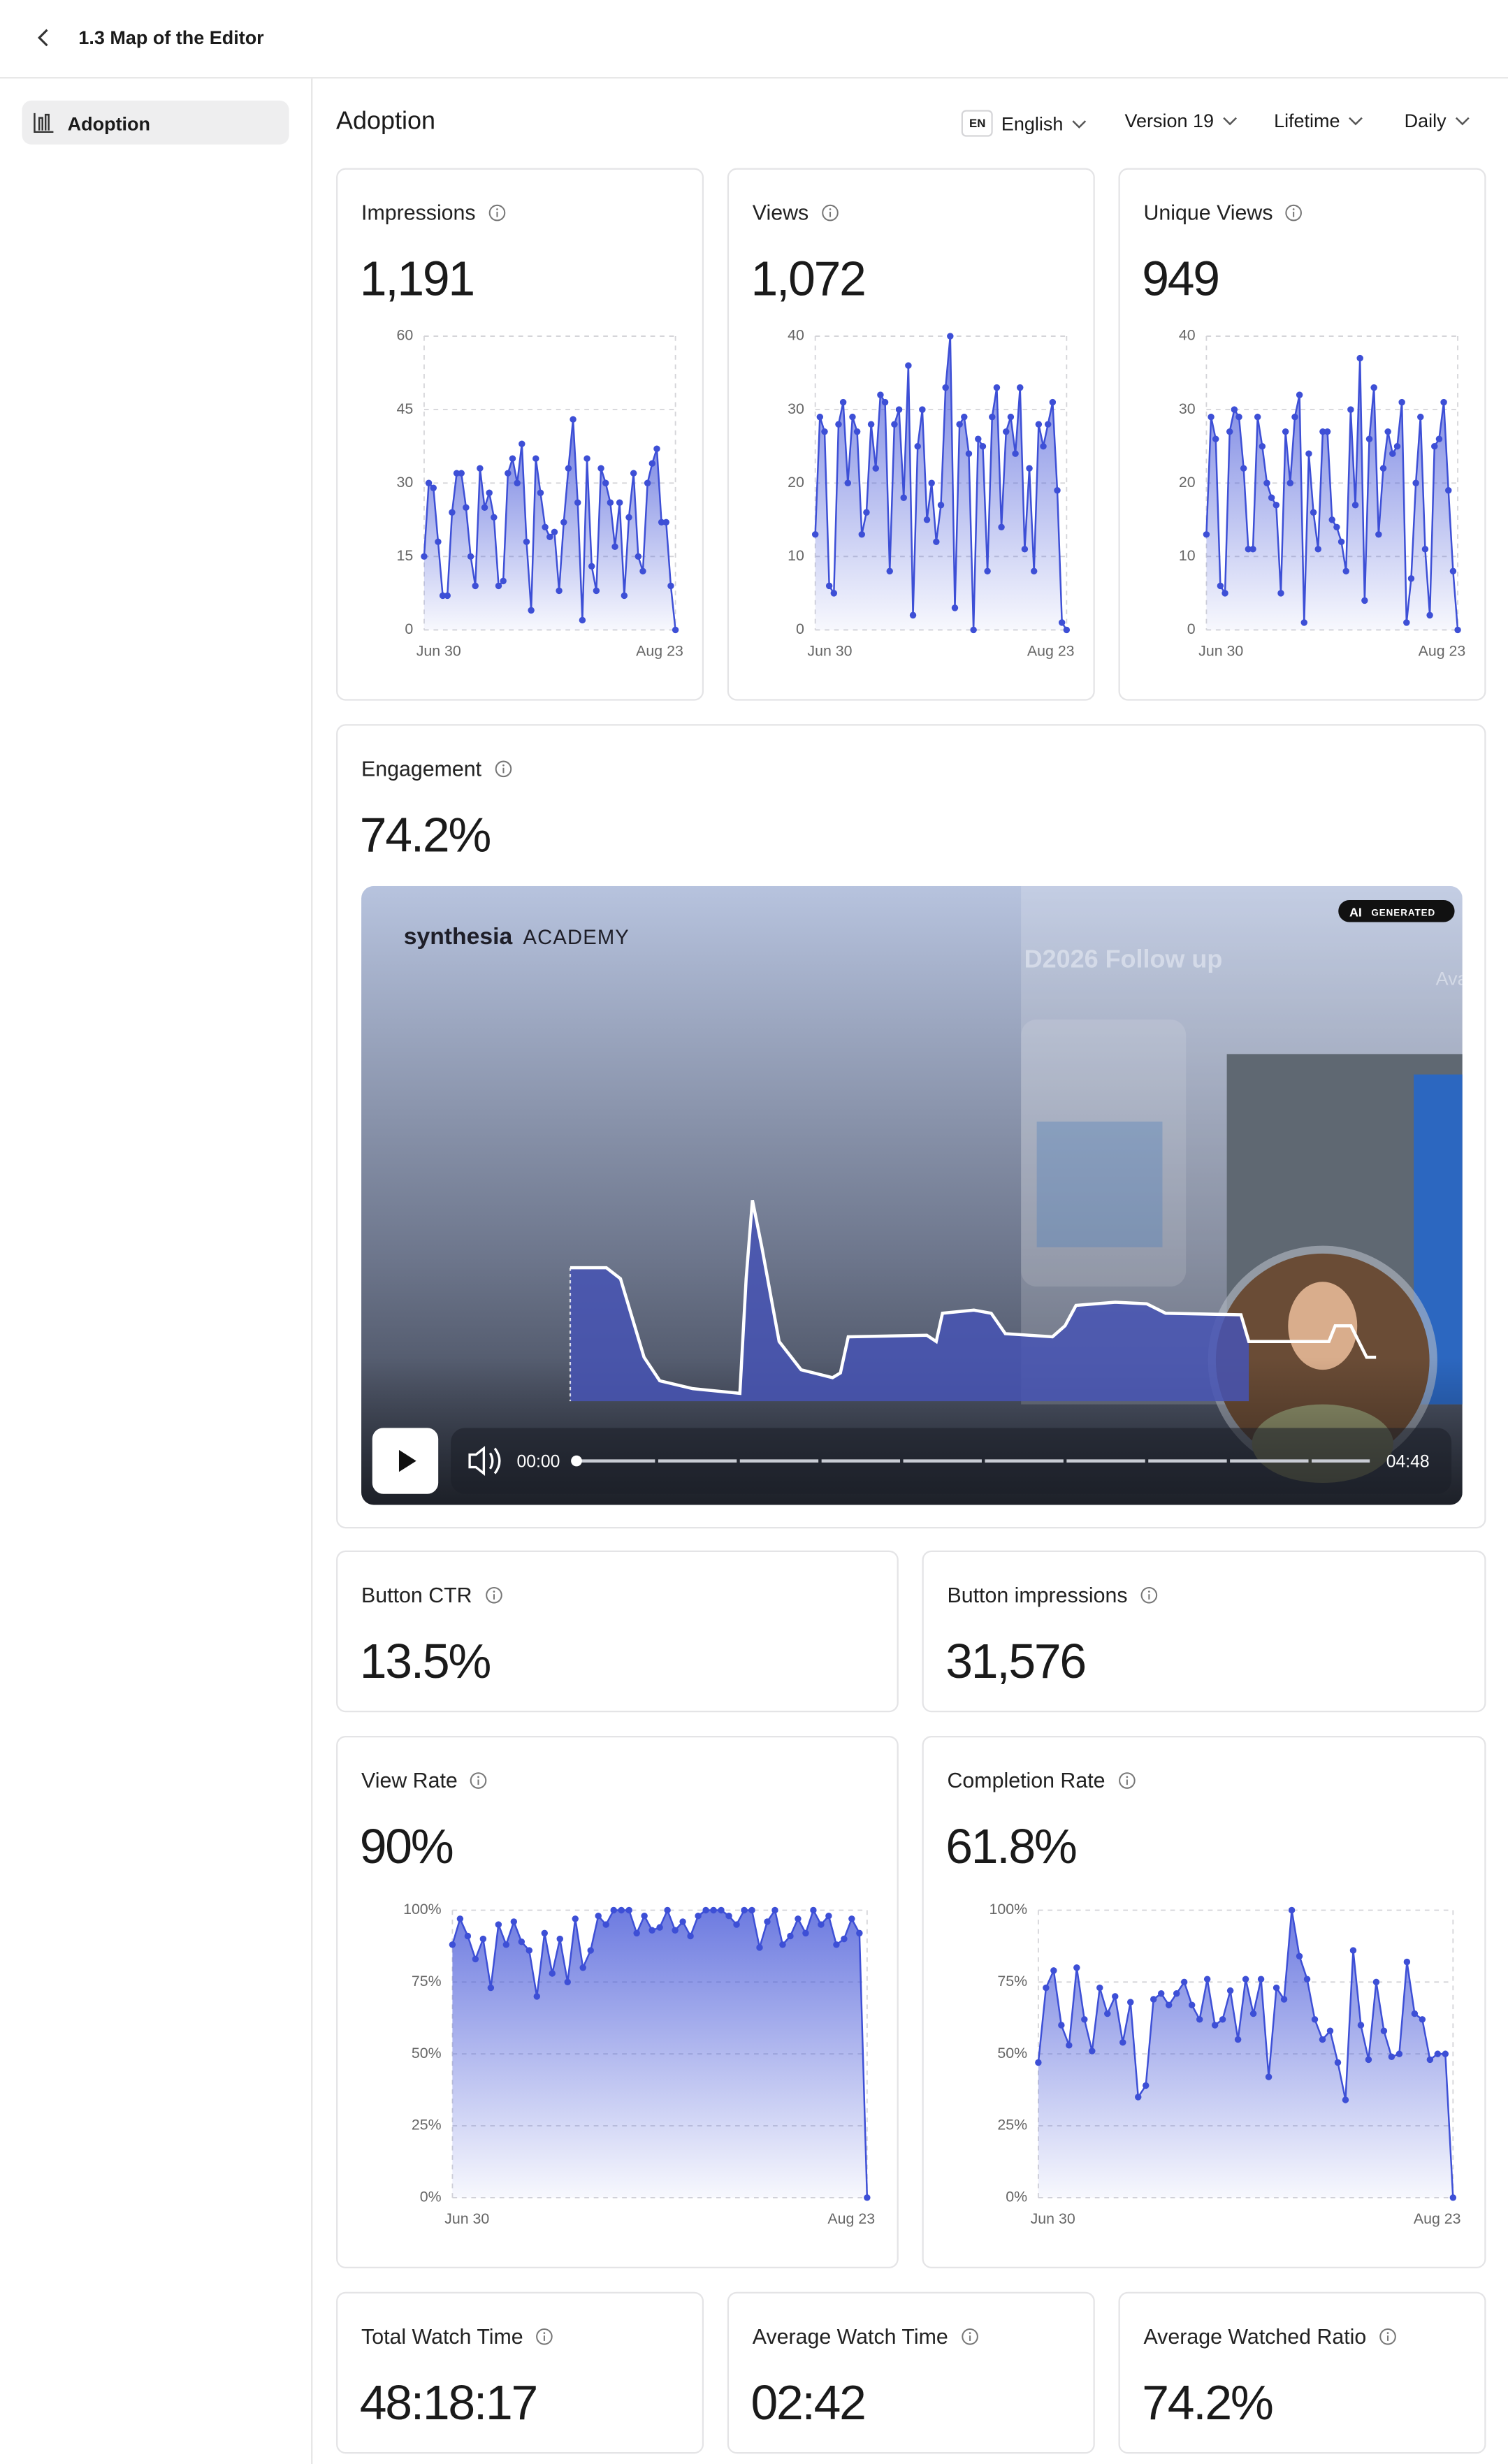  I want to click on ai-badge-ai: AI, so click(1356, 913).